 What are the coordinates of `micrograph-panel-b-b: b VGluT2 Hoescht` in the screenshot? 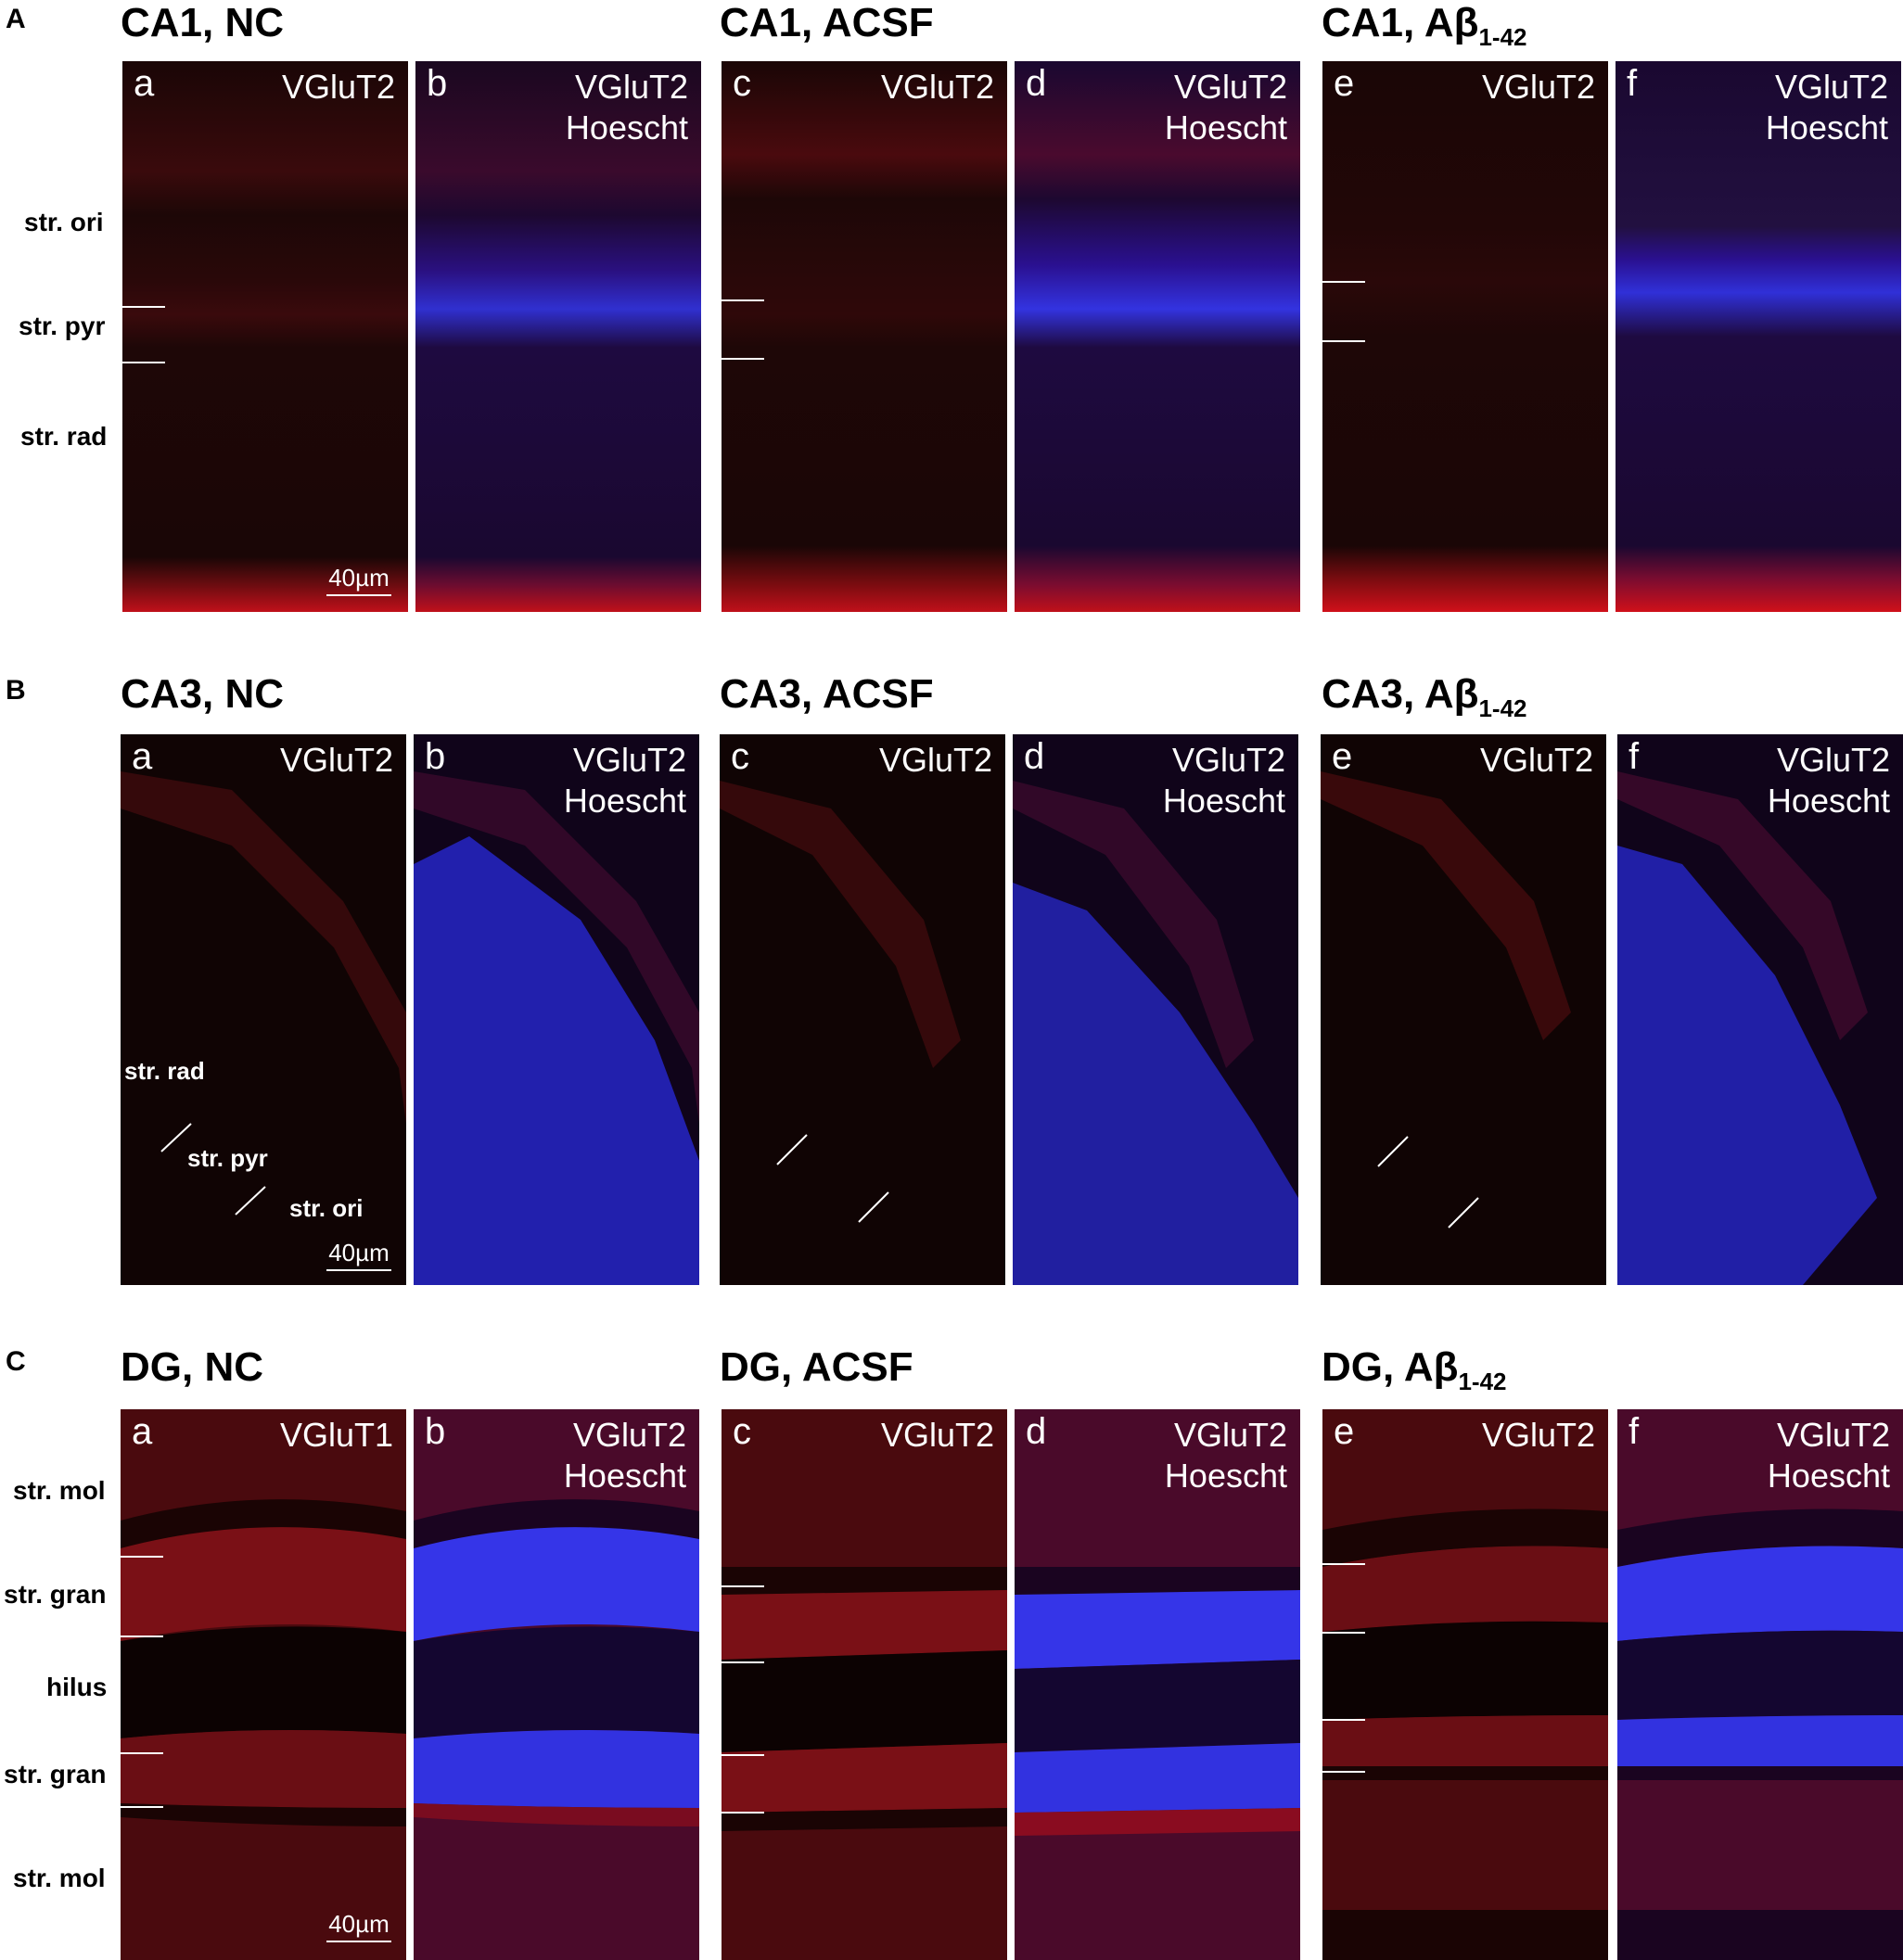 It's located at (556, 1009).